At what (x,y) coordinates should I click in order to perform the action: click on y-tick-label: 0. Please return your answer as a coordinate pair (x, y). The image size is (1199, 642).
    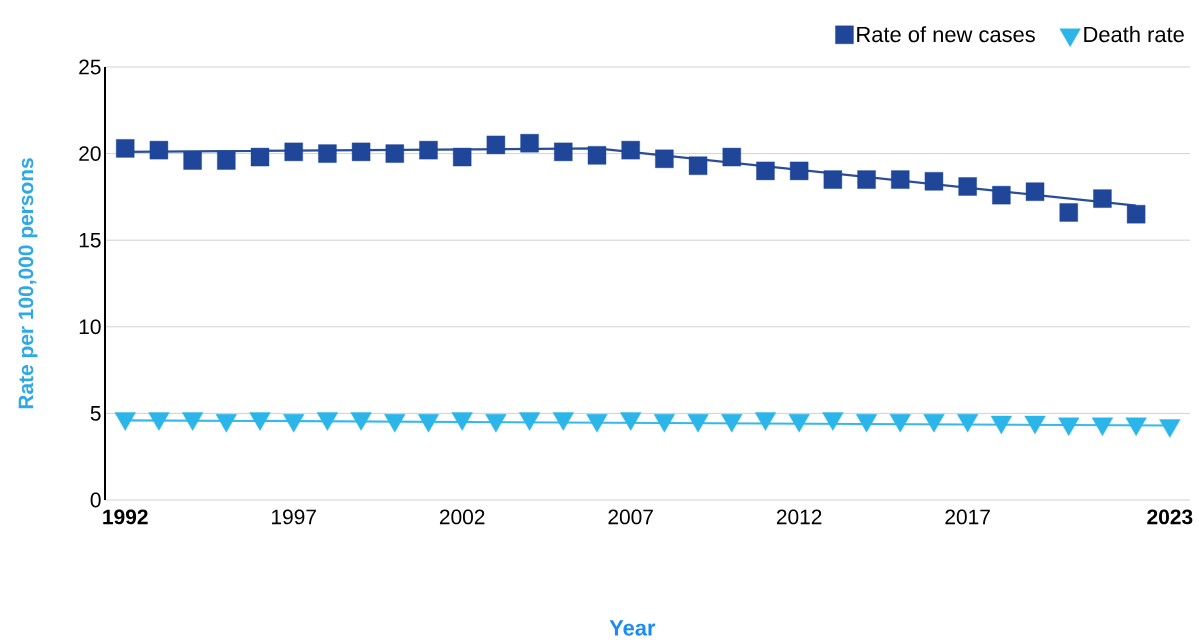
    Looking at the image, I should click on (95, 500).